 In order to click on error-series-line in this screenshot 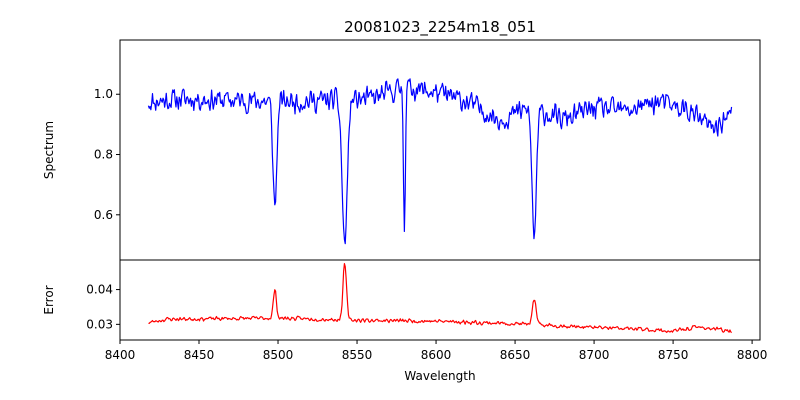, I will do `click(440, 298)`.